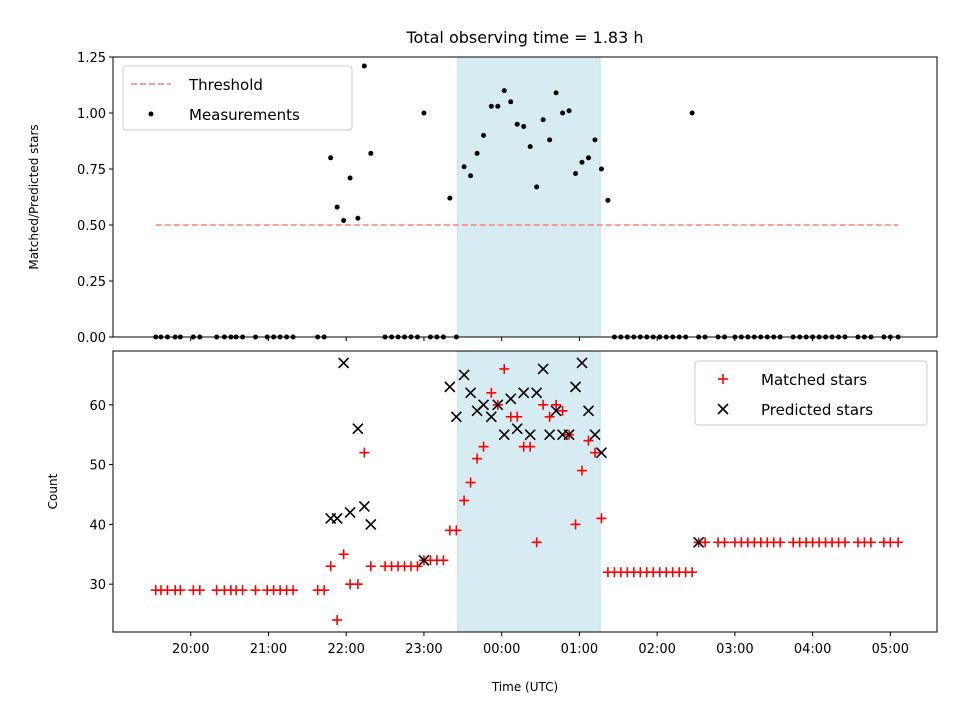  What do you see at coordinates (91, 226) in the screenshot?
I see `y-tick-label: 0.50` at bounding box center [91, 226].